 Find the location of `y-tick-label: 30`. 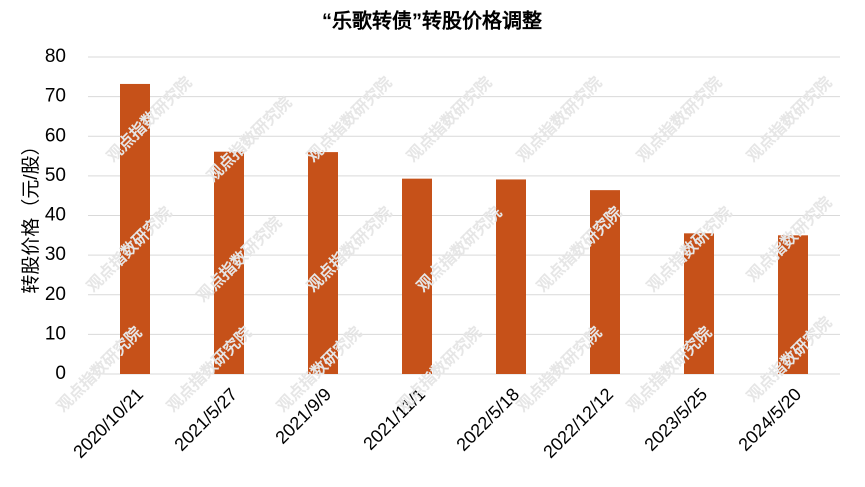

y-tick-label: 30 is located at coordinates (55, 254).